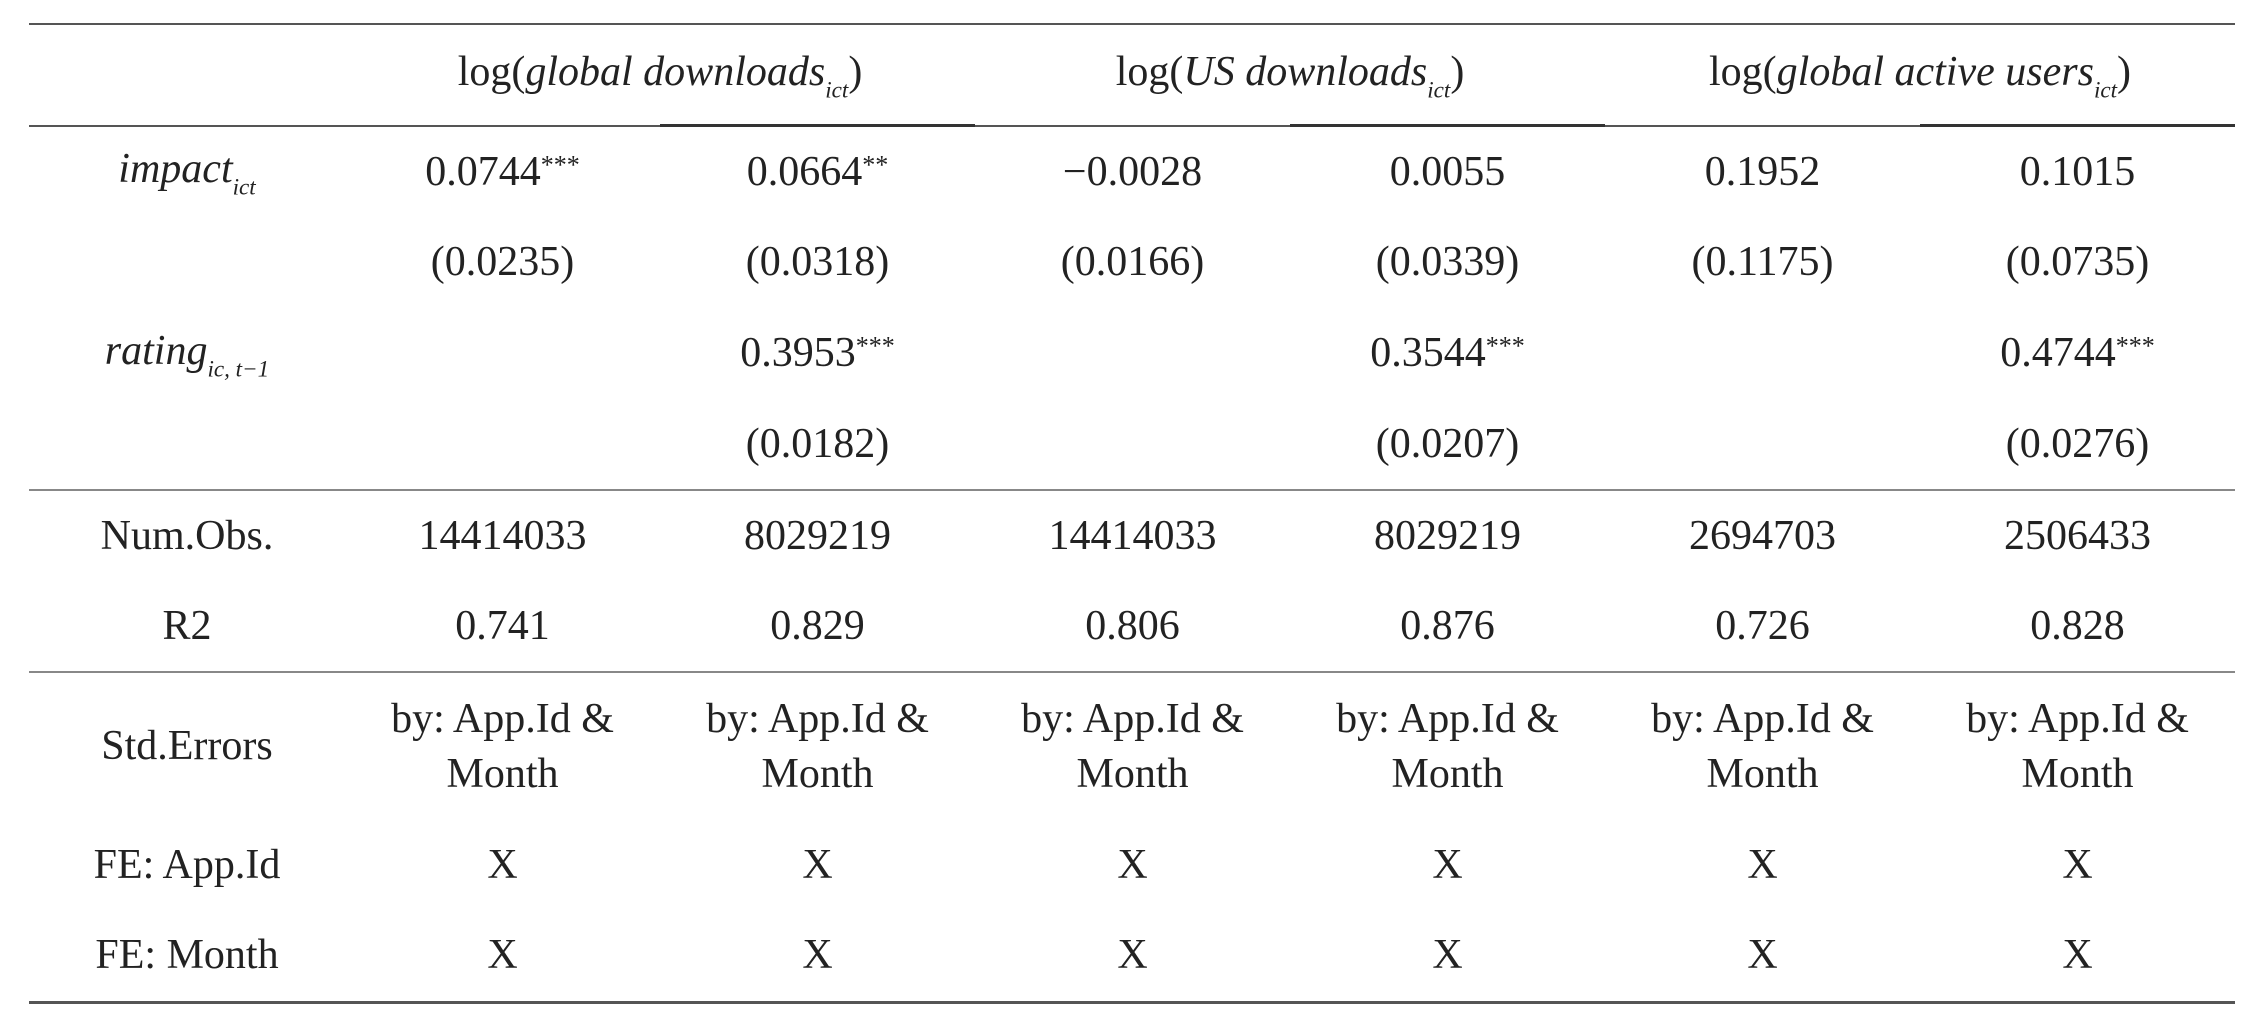 The height and width of the screenshot is (1028, 2264). I want to click on table-row: R2 0.741 0.829 0.806 0.876 0.726 0.828, so click(1132, 627).